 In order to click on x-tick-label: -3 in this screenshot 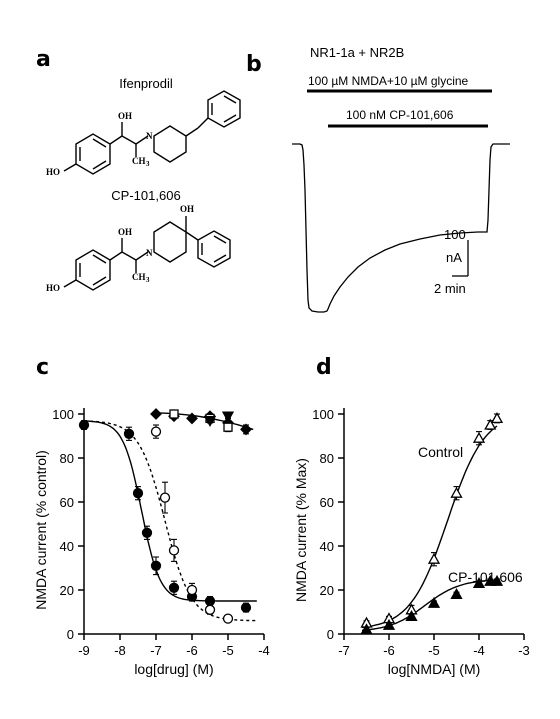, I will do `click(524, 650)`.